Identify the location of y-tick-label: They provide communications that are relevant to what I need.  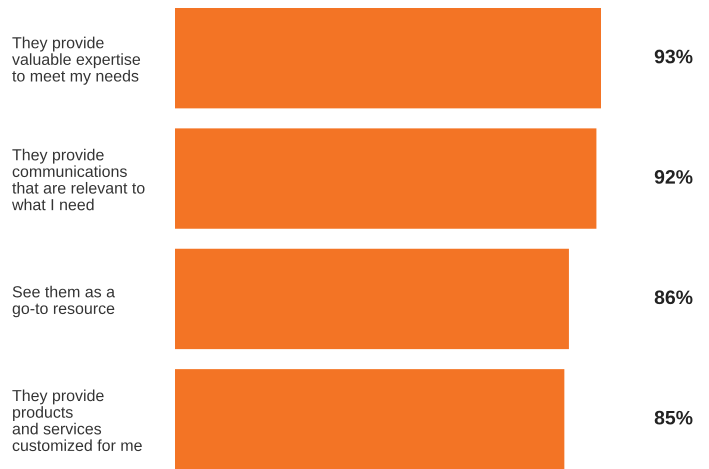
(78, 179).